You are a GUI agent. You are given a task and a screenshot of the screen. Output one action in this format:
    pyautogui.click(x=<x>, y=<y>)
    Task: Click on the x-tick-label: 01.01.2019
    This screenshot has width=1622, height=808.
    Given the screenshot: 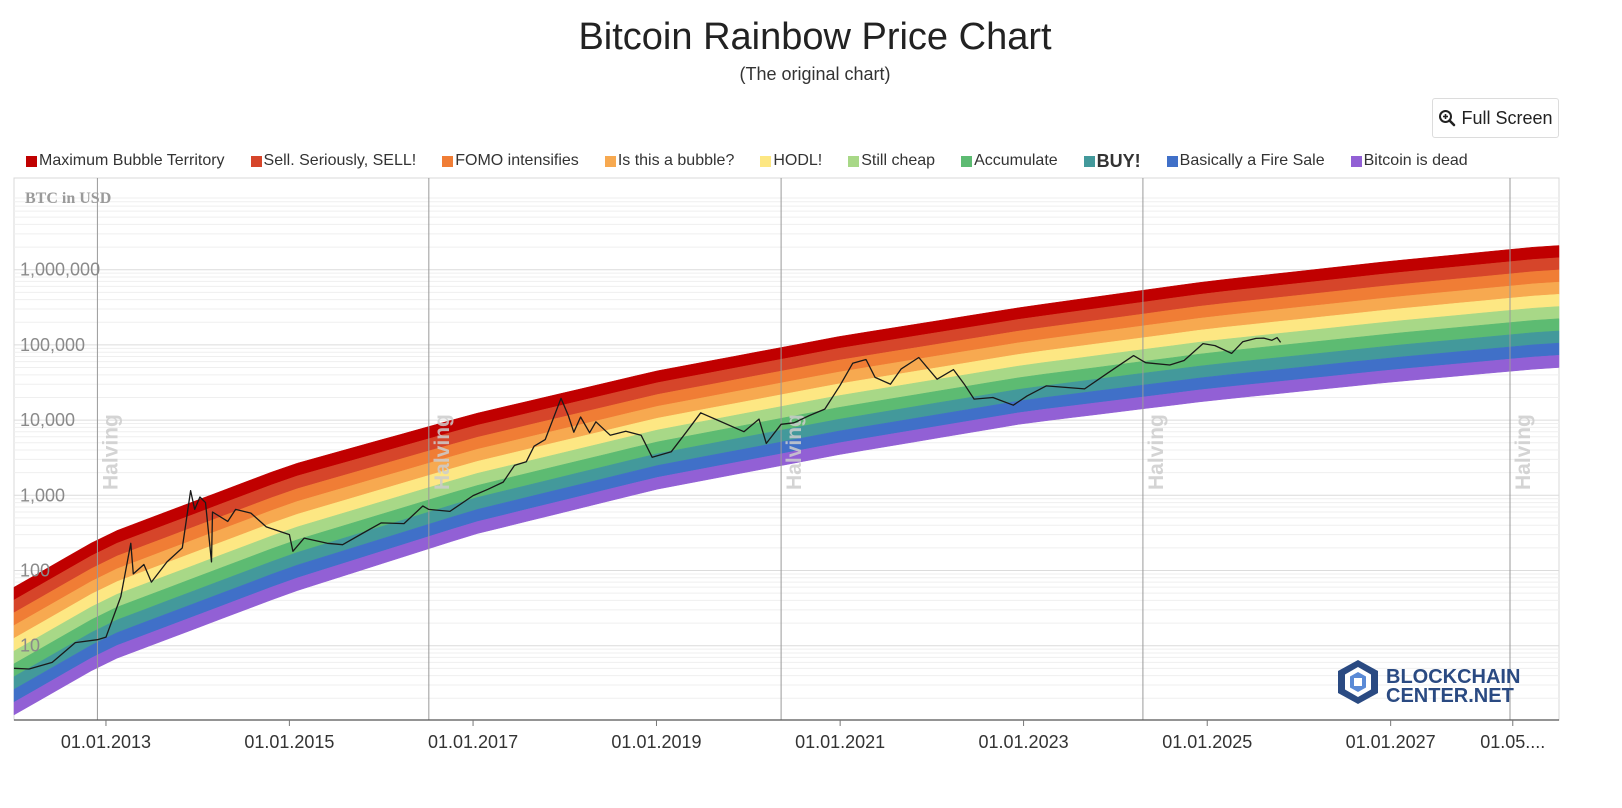 What is the action you would take?
    pyautogui.click(x=656, y=742)
    